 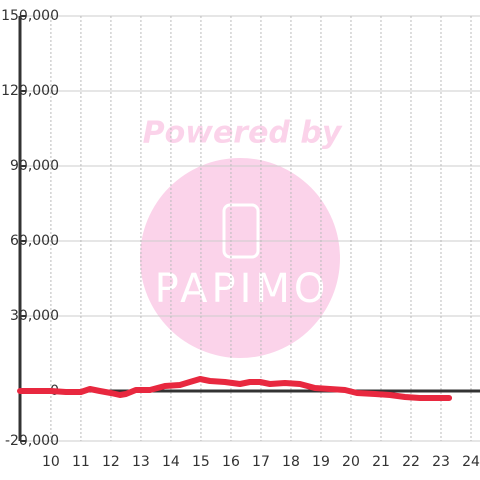 I want to click on y-tick-label: 120,000, so click(x=30, y=91).